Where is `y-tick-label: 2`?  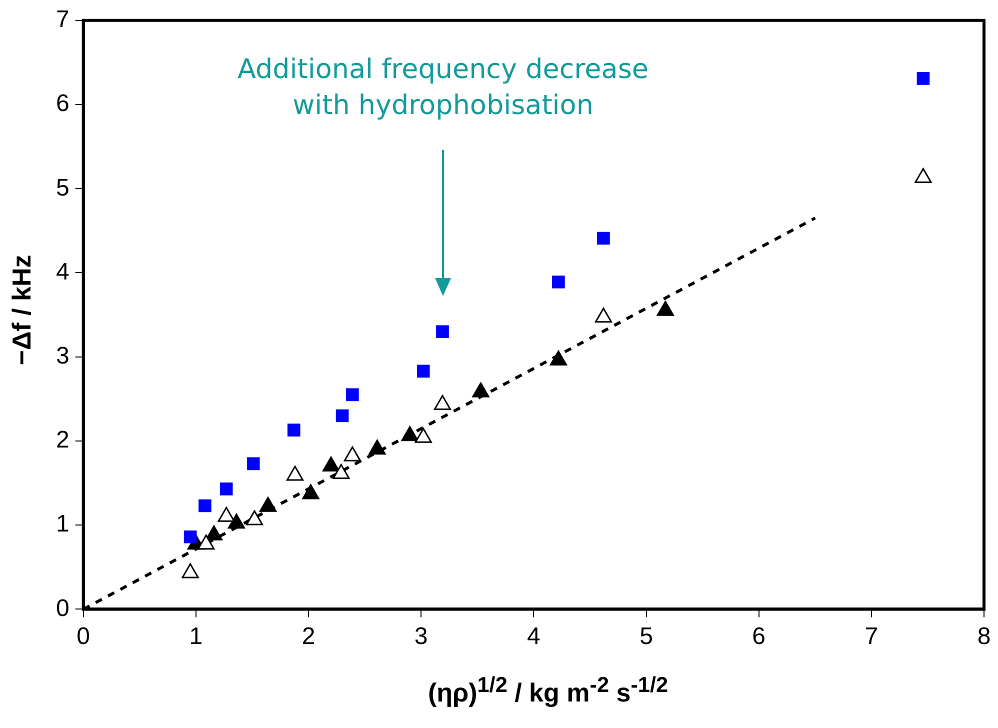
y-tick-label: 2 is located at coordinates (63, 440).